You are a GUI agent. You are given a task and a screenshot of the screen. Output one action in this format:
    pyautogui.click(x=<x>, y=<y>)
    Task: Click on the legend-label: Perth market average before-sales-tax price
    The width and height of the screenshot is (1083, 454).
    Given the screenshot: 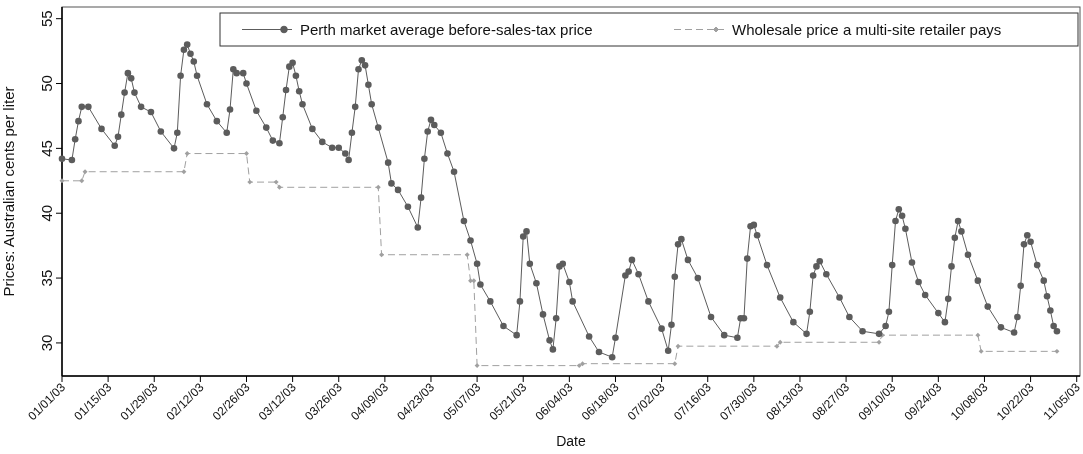 What is the action you would take?
    pyautogui.click(x=446, y=29)
    